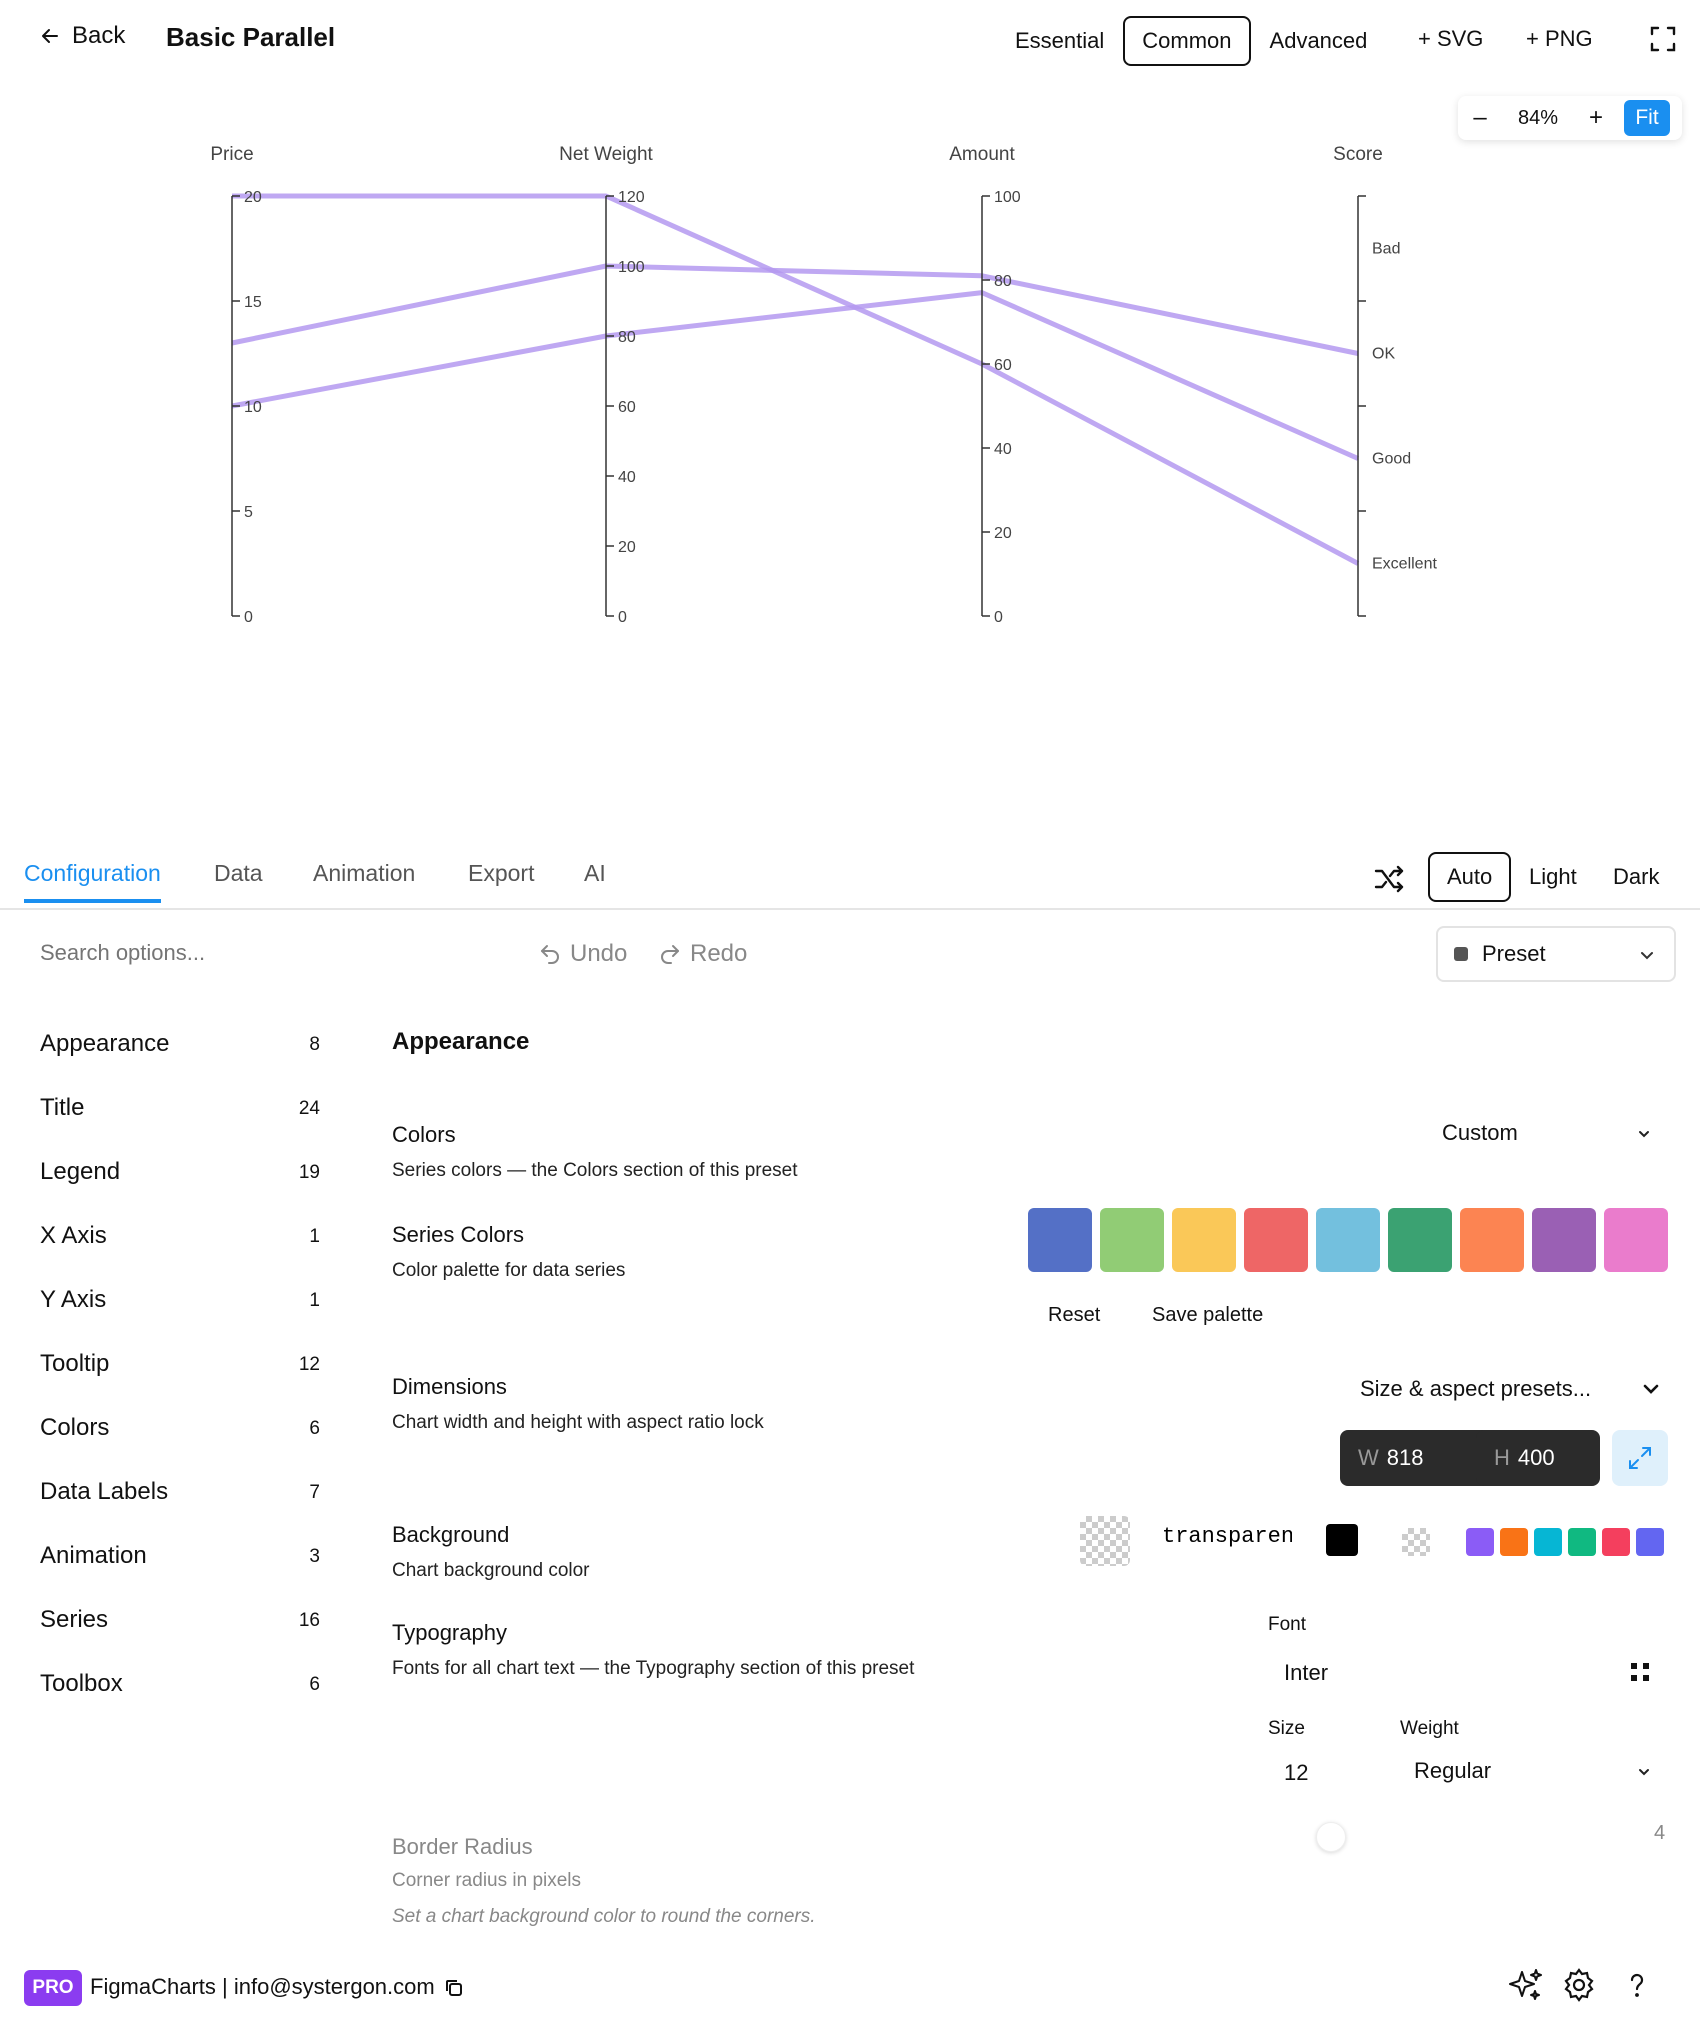 This screenshot has width=1700, height=2026. Describe the element at coordinates (1306, 1672) in the screenshot. I see `font-select: Inter` at that location.